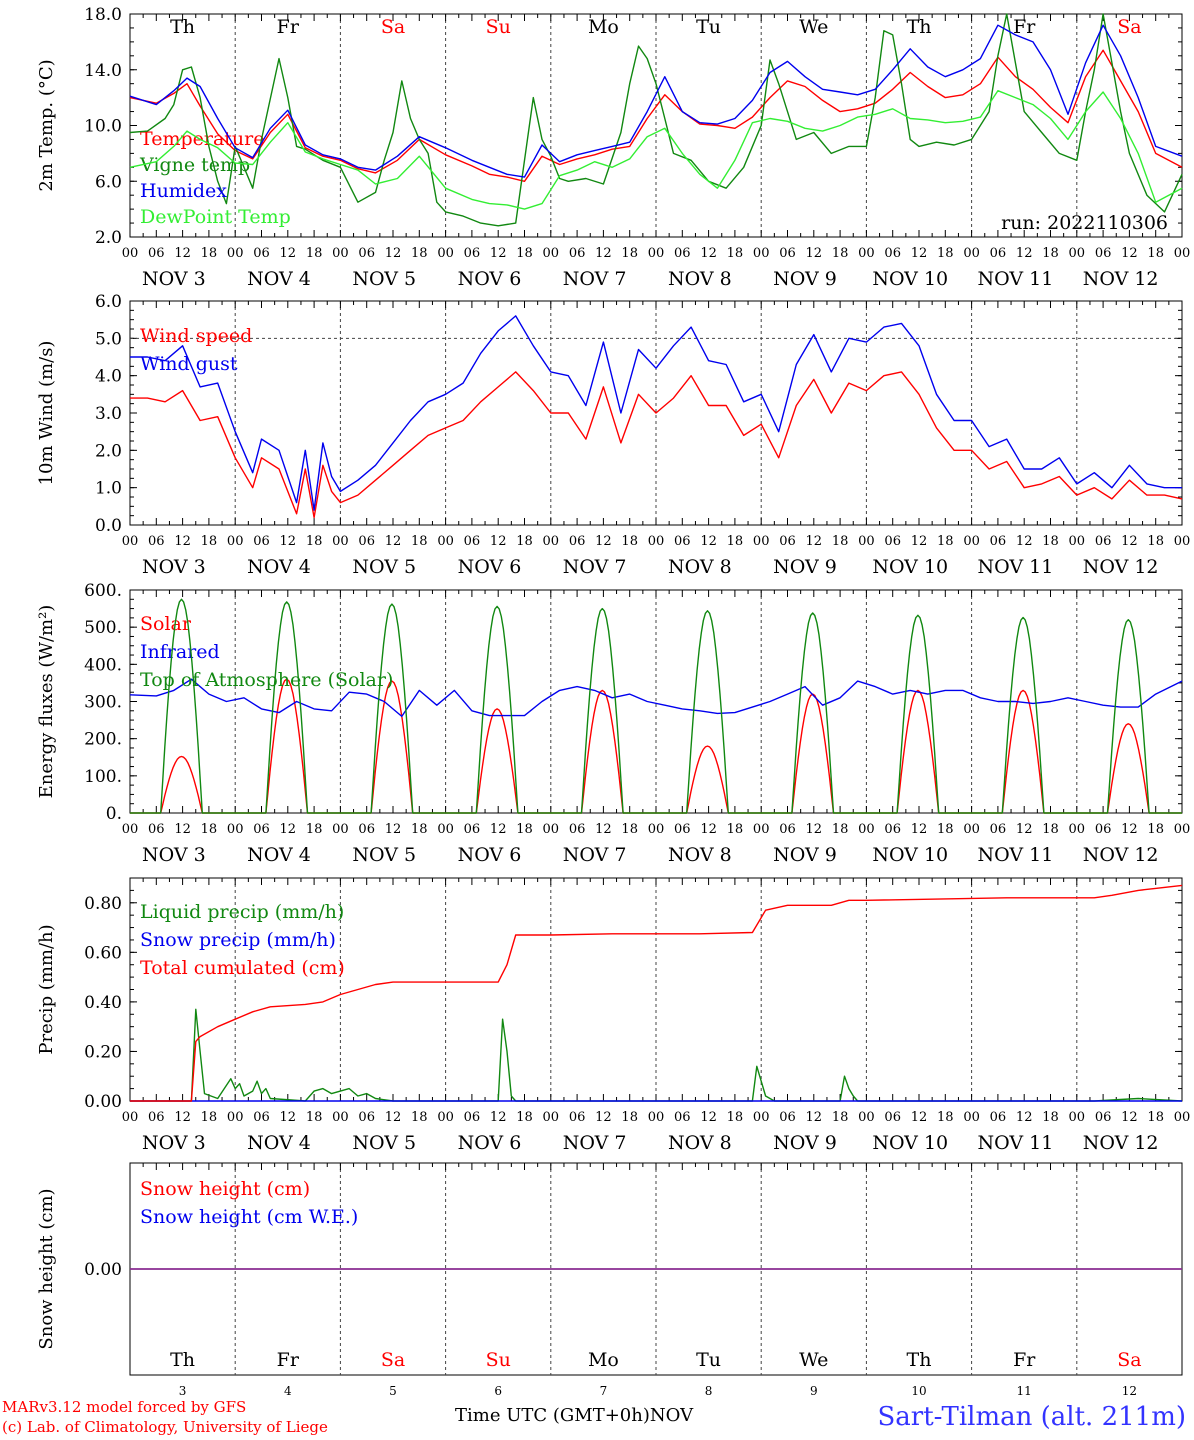 Image resolution: width=1194 pixels, height=1440 pixels. Describe the element at coordinates (215, 217) in the screenshot. I see `legend-entry: DewPoint Temp` at that location.